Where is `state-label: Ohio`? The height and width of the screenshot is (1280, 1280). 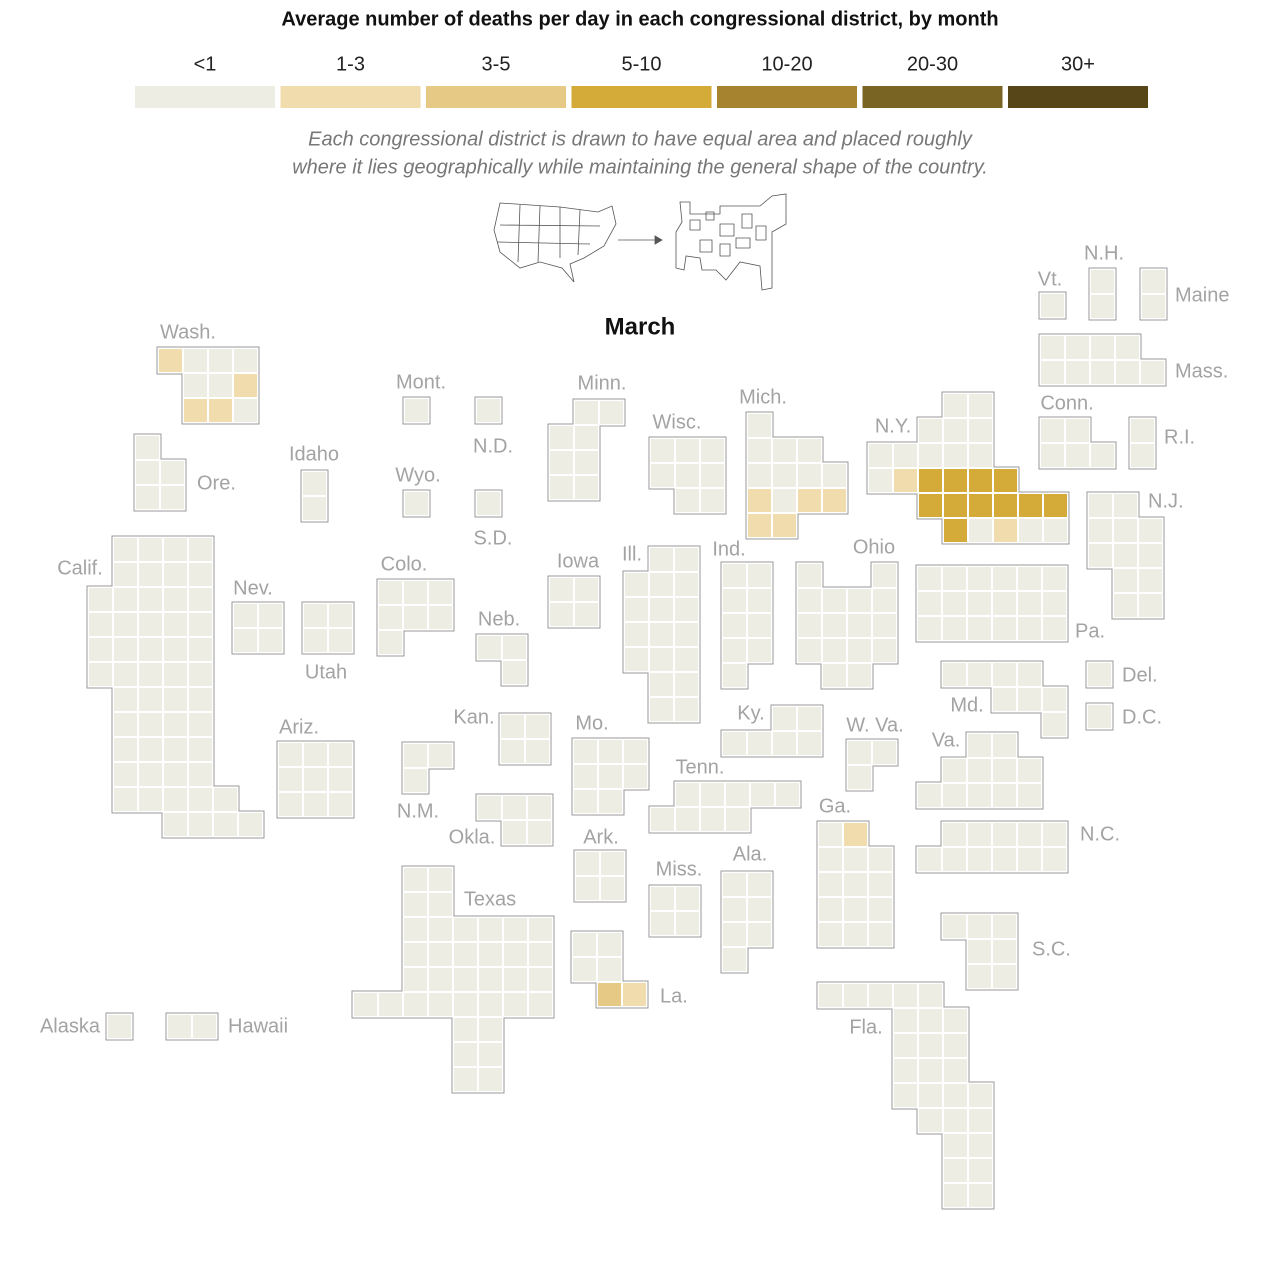
state-label: Ohio is located at coordinates (874, 547).